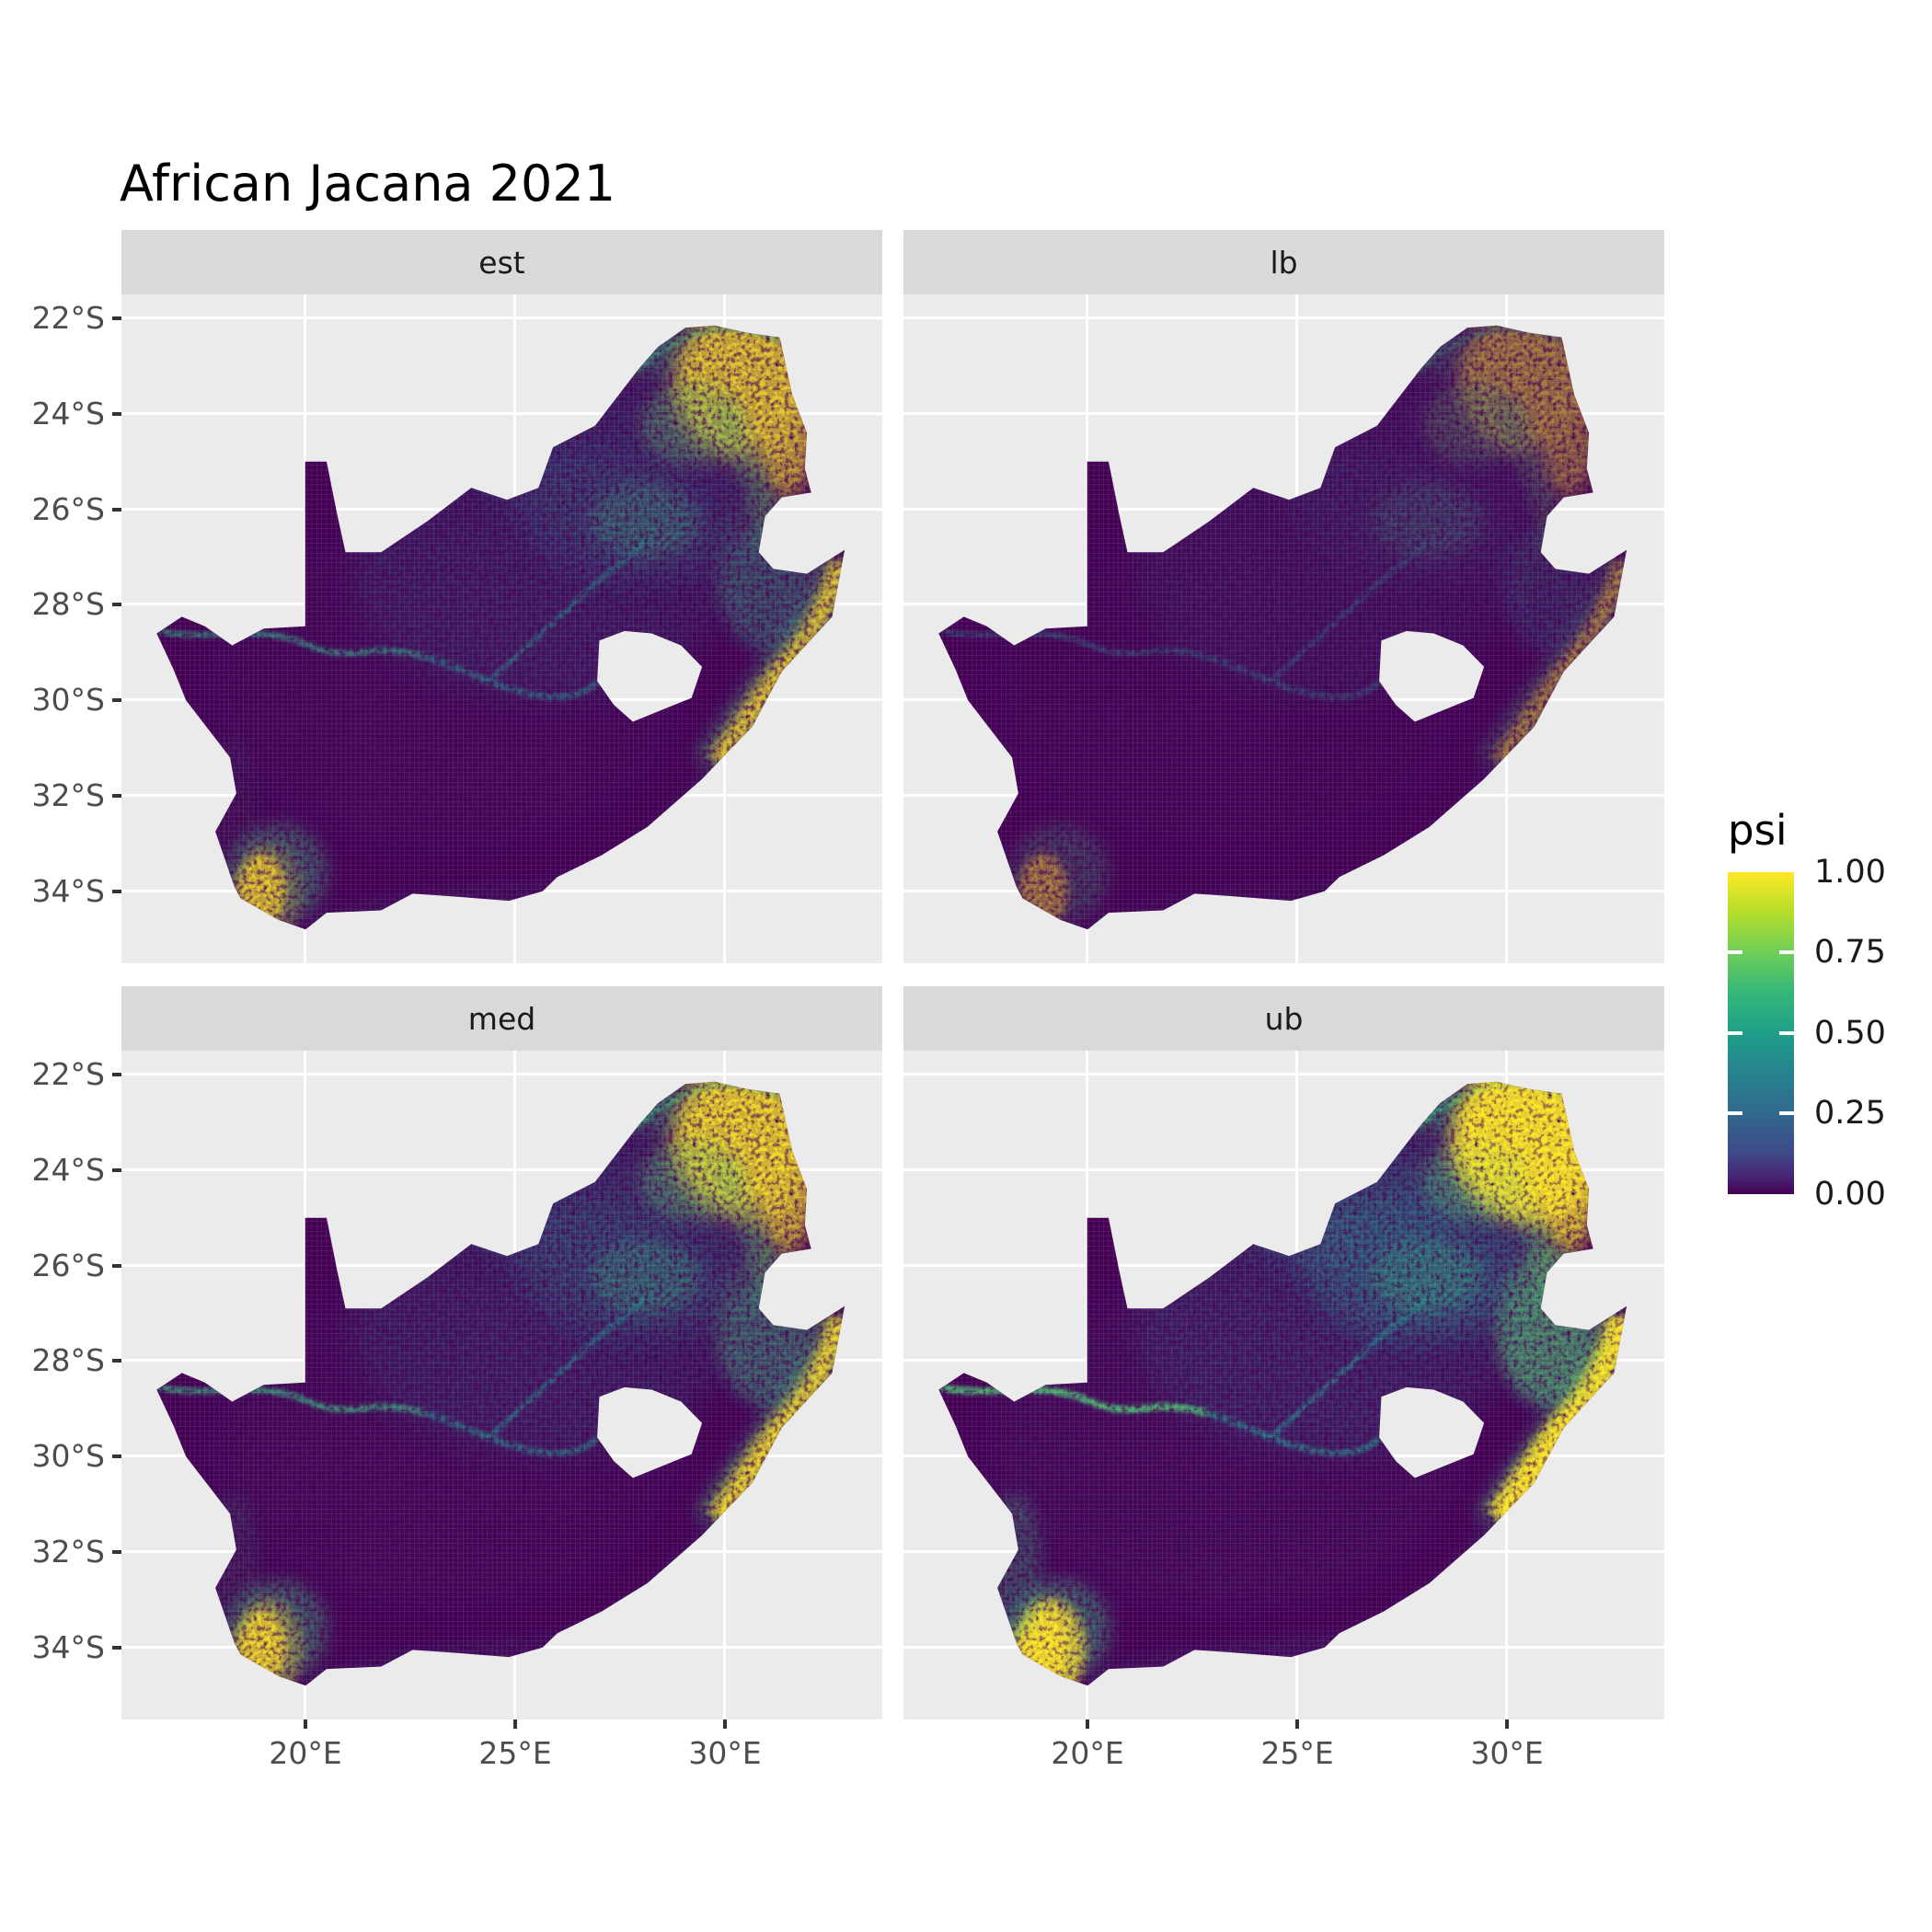  What do you see at coordinates (1850, 1194) in the screenshot?
I see `colorbar-tick-label: 0.00` at bounding box center [1850, 1194].